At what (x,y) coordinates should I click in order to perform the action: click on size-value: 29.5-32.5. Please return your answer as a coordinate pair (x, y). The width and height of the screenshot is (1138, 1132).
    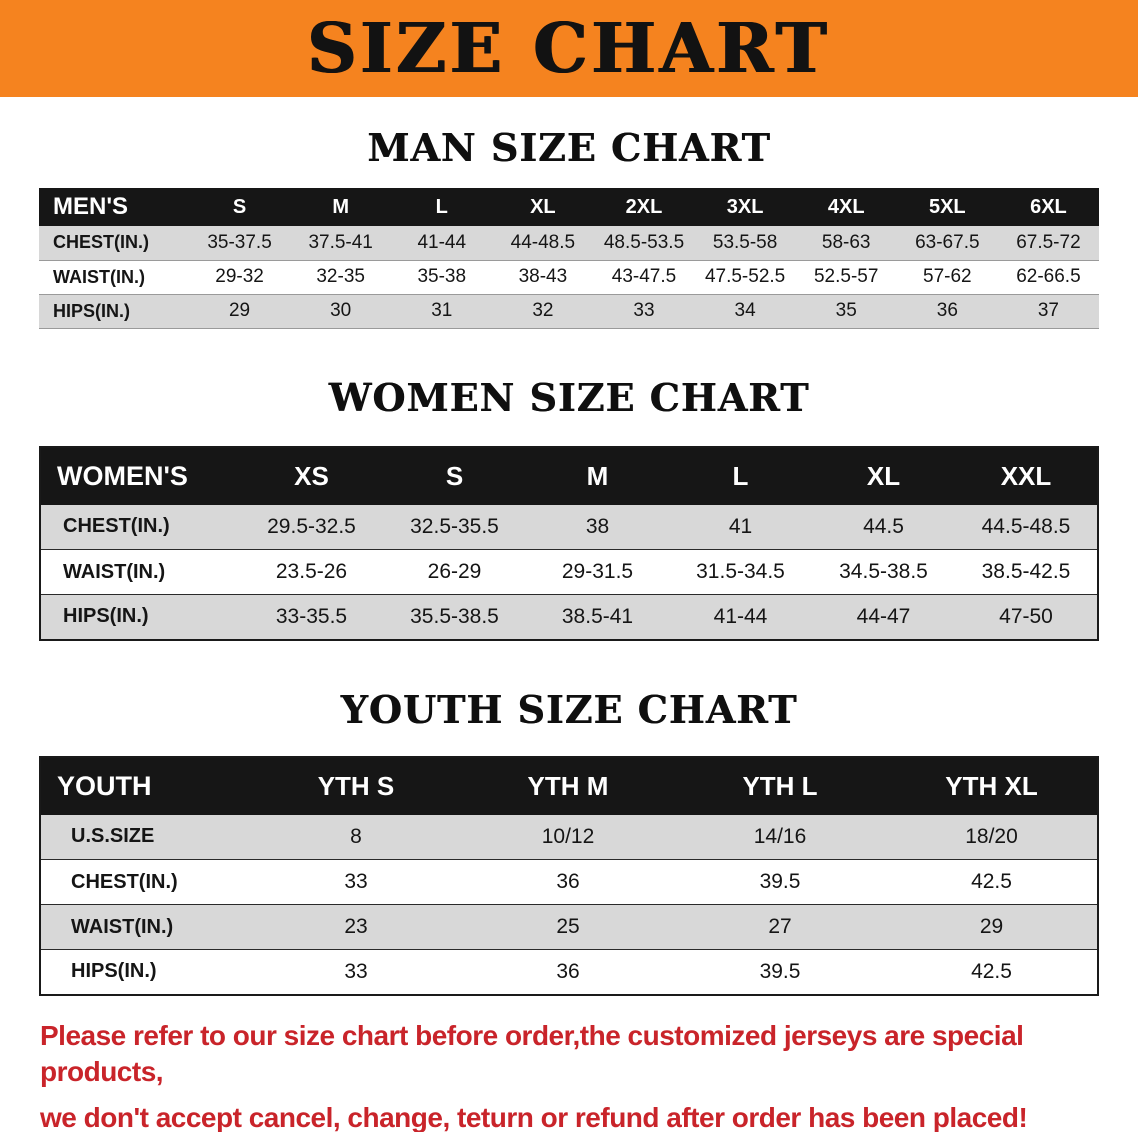
    Looking at the image, I should click on (311, 526).